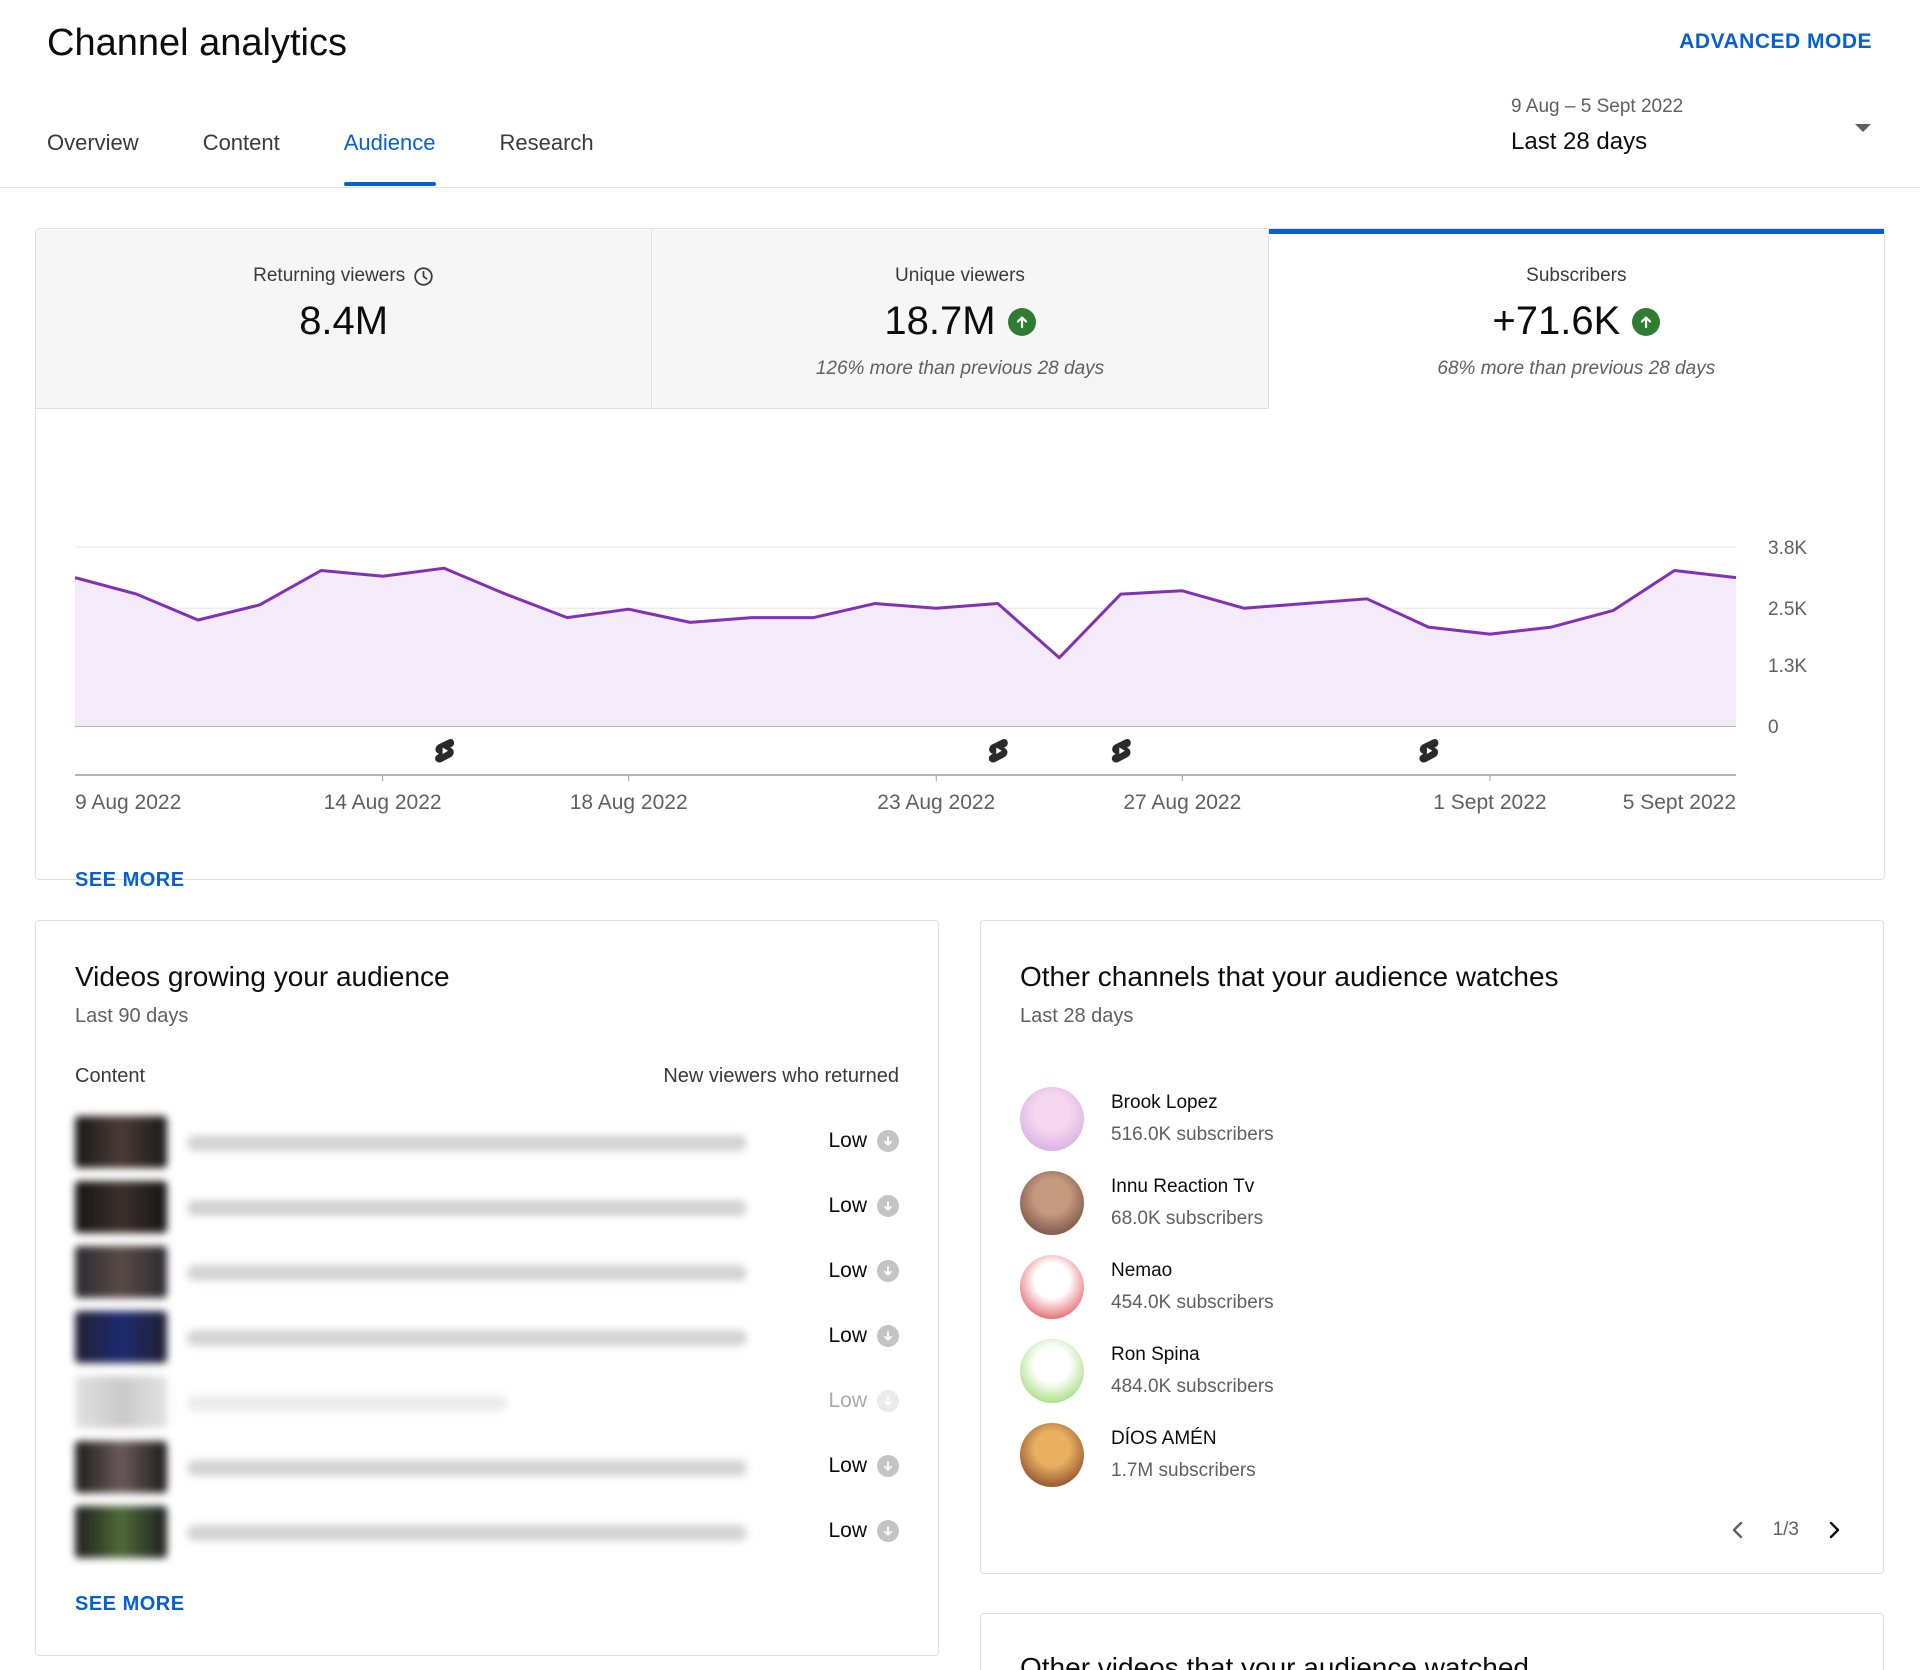 Image resolution: width=1920 pixels, height=1670 pixels. I want to click on date-range-text: 9 Aug – 5 Sept 2022, so click(1597, 106).